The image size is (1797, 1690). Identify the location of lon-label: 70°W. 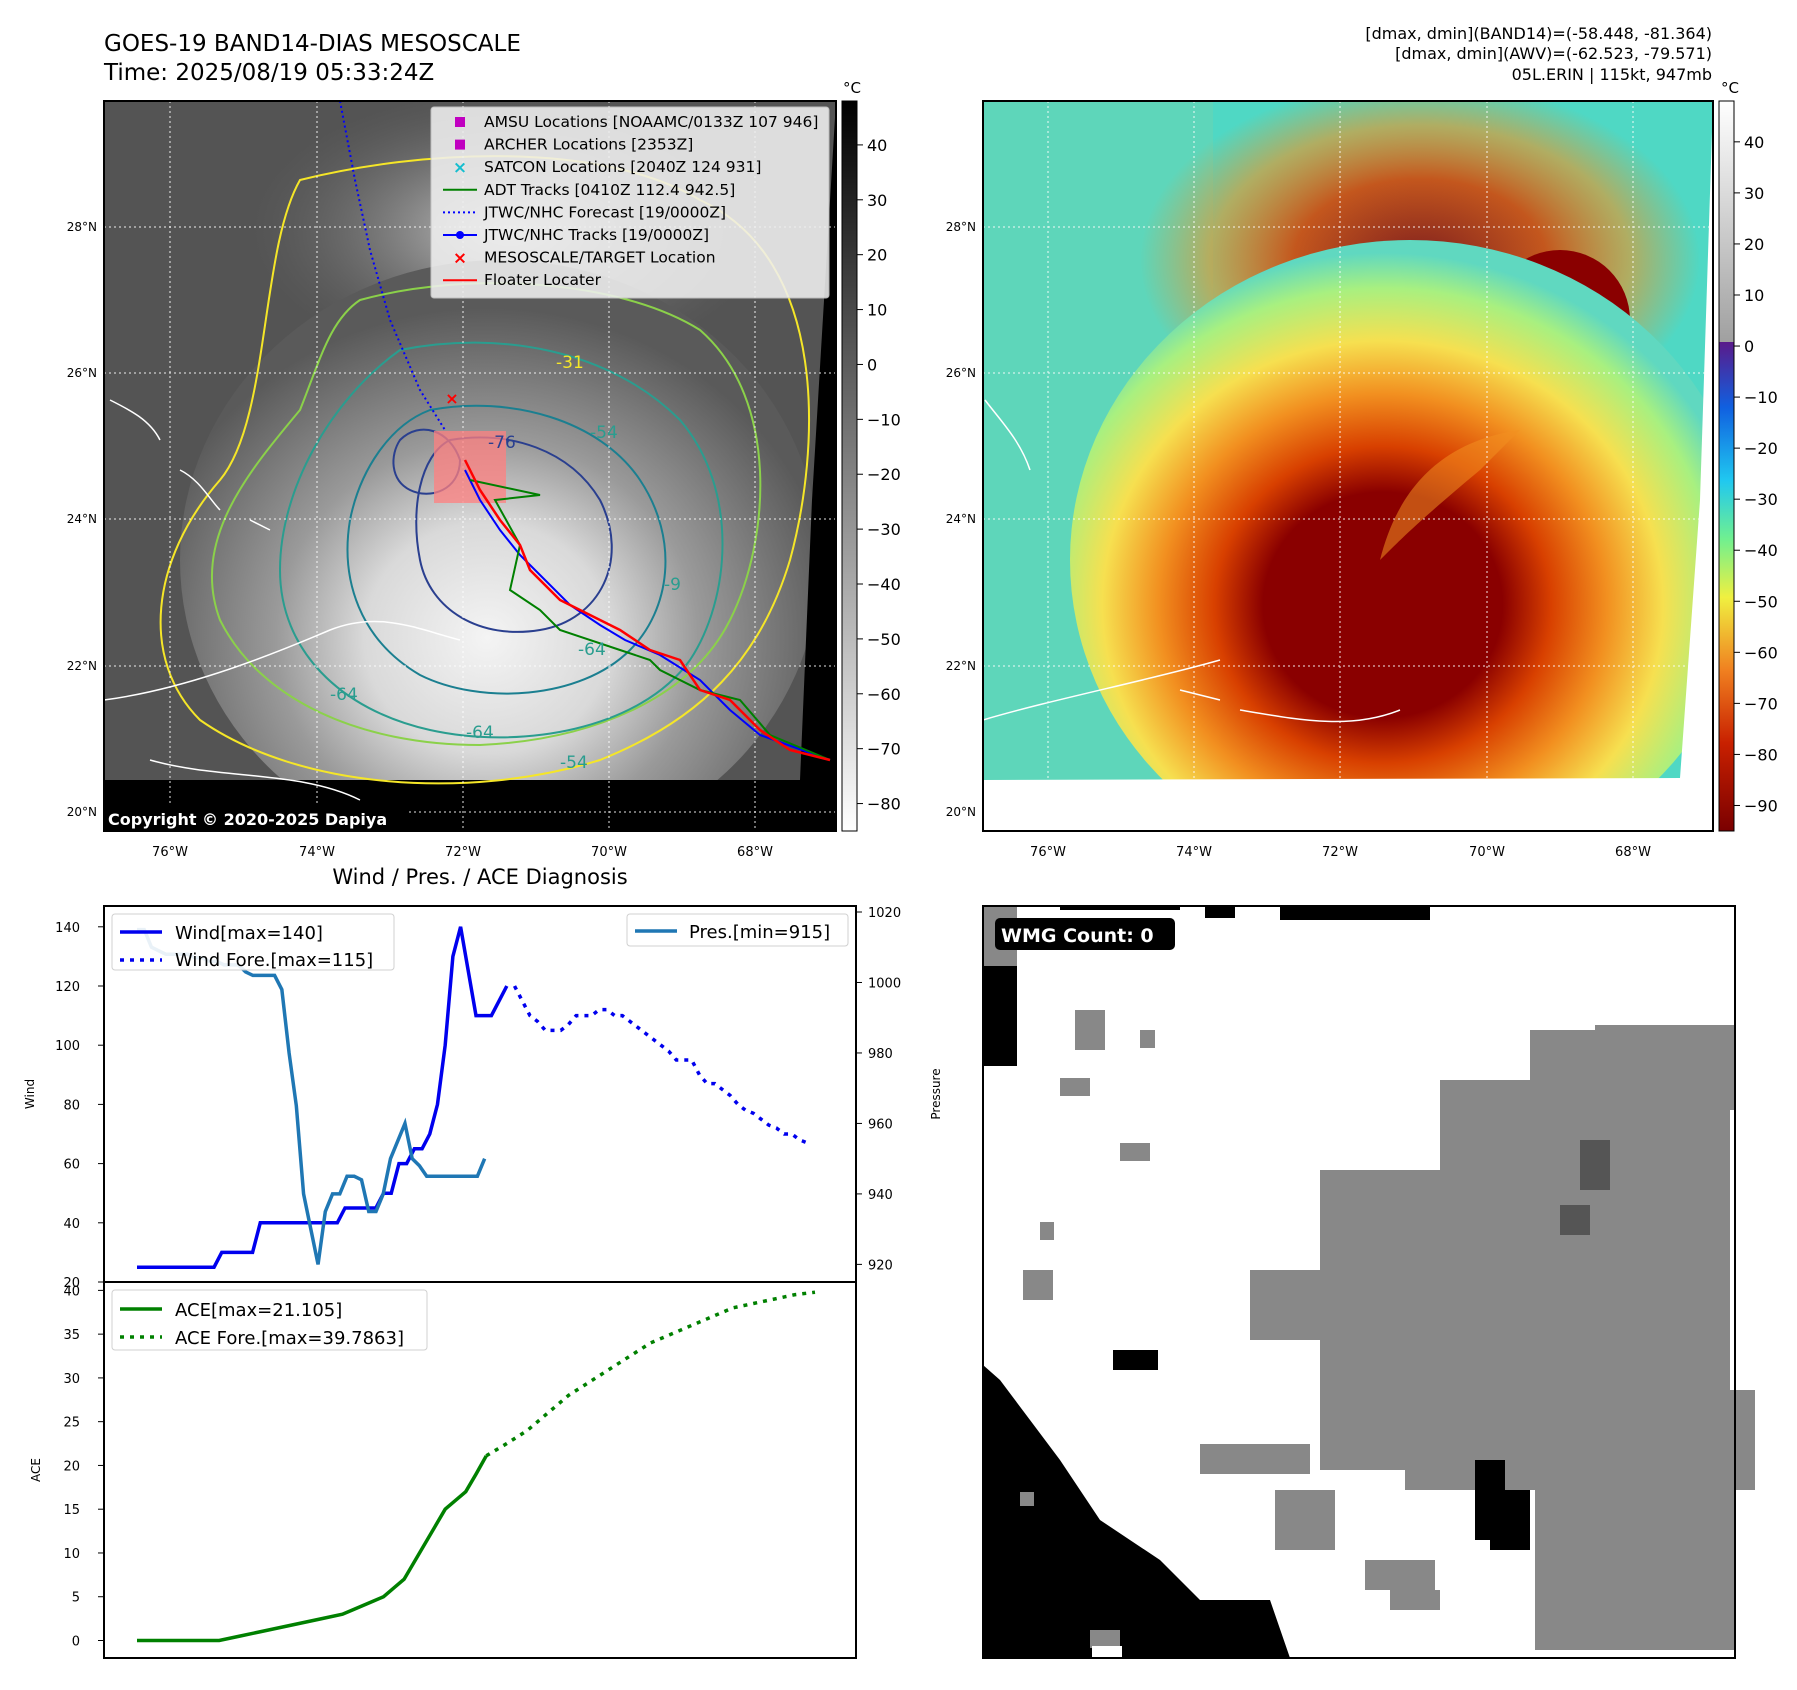
(1487, 852).